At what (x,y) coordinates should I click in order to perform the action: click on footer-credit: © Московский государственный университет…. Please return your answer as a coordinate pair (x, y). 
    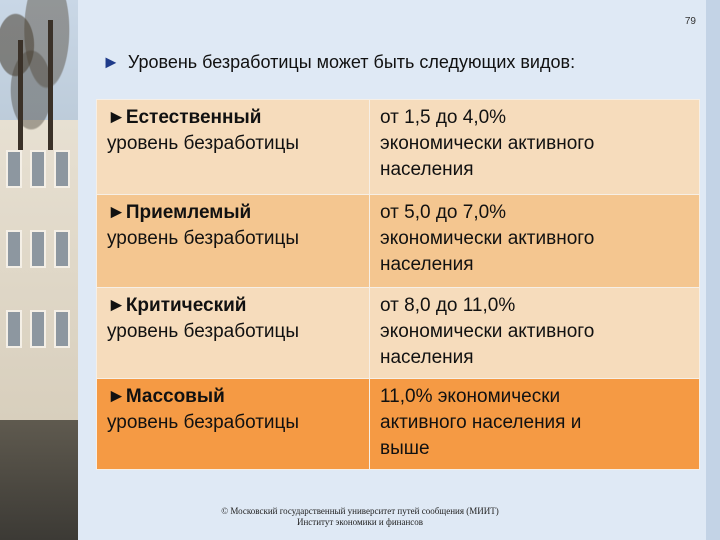
    Looking at the image, I should click on (360, 517).